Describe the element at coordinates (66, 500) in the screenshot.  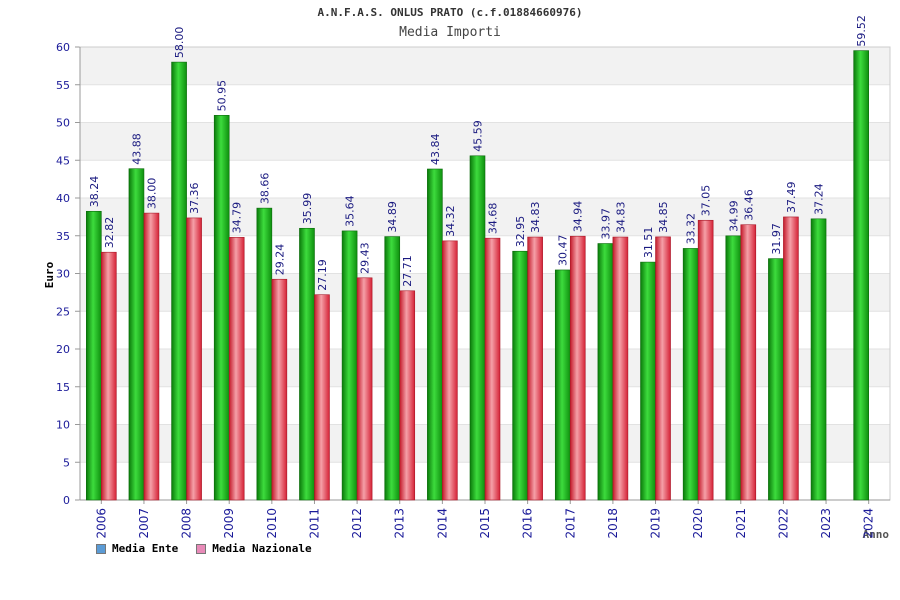
I see `y-tick-label: 0` at that location.